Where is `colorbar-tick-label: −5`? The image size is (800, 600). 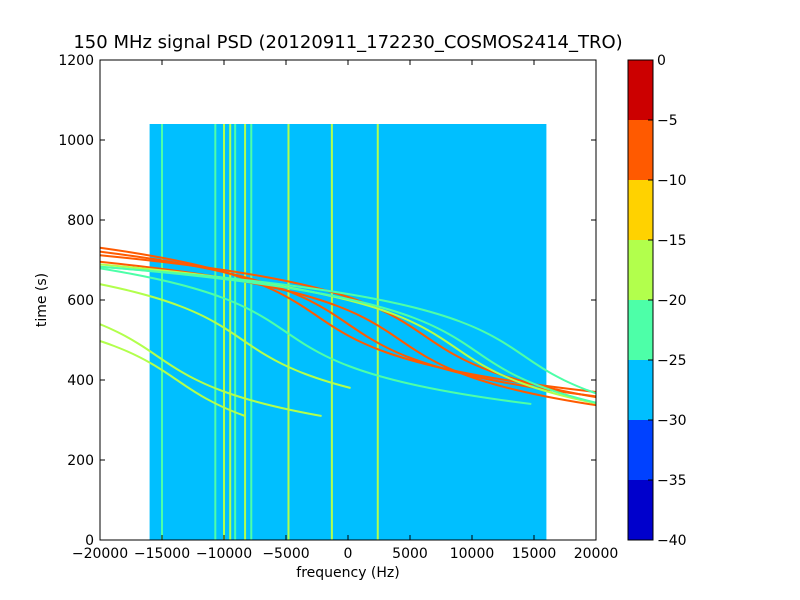 colorbar-tick-label: −5 is located at coordinates (667, 121).